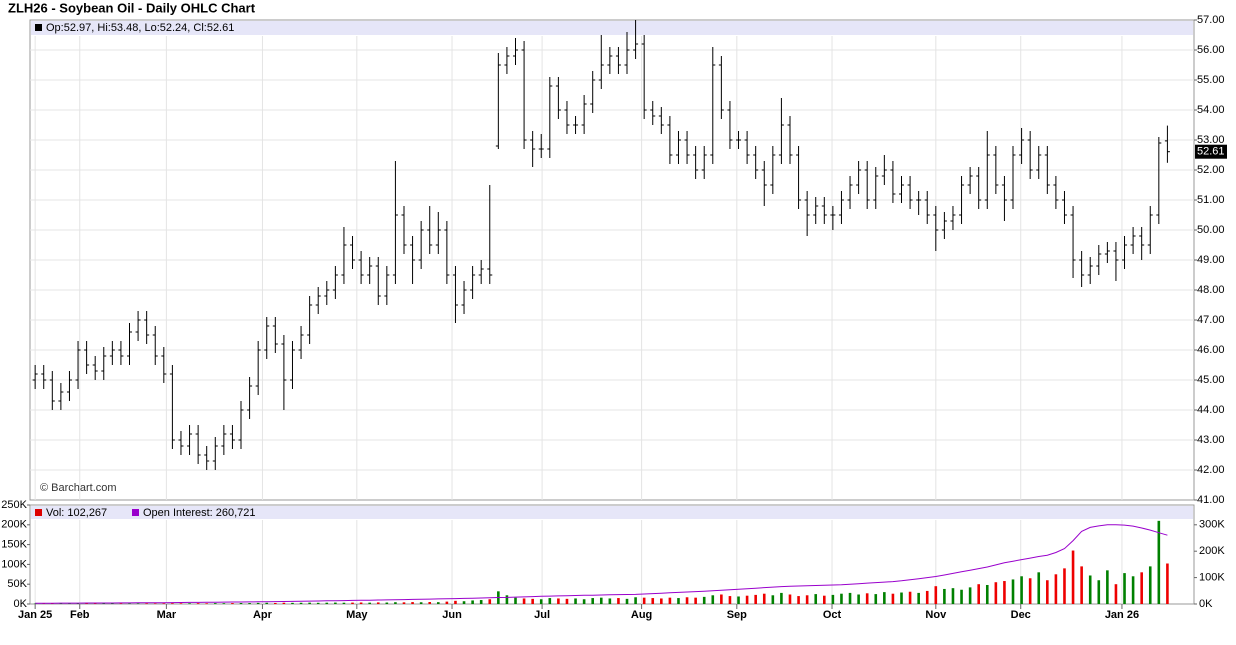  What do you see at coordinates (35, 615) in the screenshot?
I see `x-tick-label: Jan 25` at bounding box center [35, 615].